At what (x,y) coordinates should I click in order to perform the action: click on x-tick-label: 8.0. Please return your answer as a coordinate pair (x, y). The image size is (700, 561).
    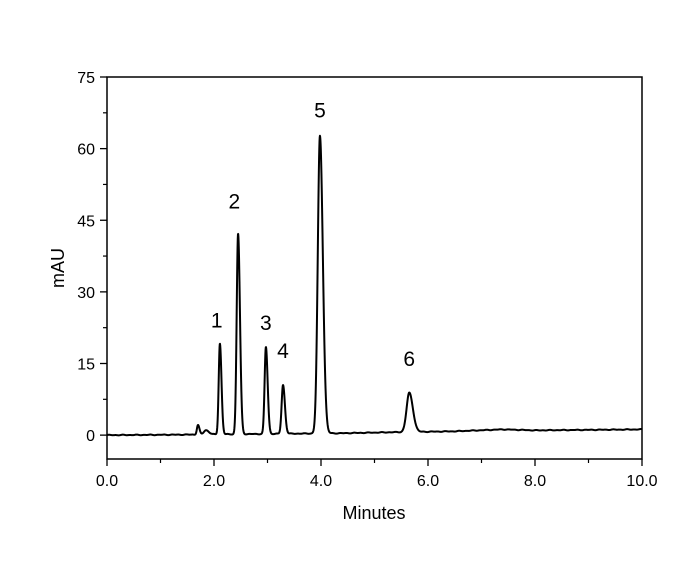
    Looking at the image, I should click on (535, 481).